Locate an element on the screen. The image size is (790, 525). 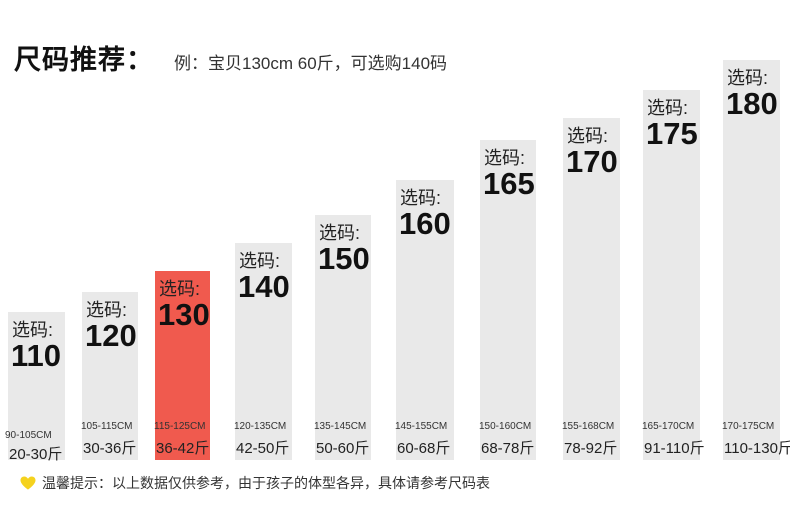
weight-range: 36-42斤 is located at coordinates (183, 448).